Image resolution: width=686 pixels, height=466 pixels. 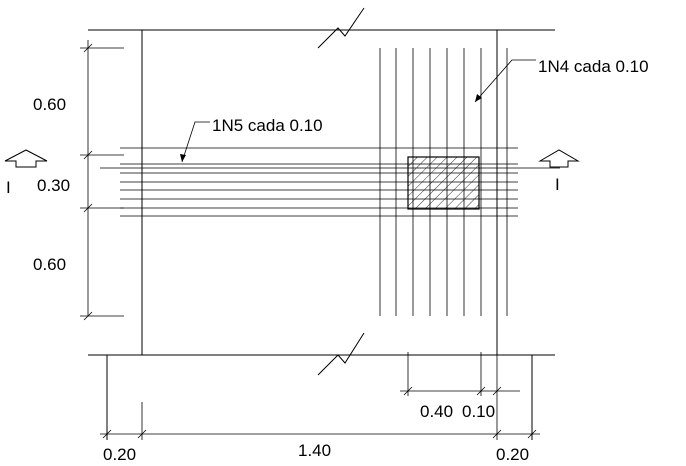 I want to click on dimension-left: 0.60 0.30 0.60, so click(x=78, y=180).